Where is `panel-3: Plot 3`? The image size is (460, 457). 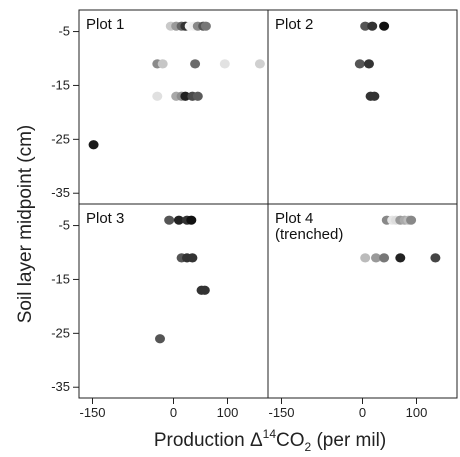
panel-3: Plot 3 is located at coordinates (148, 277).